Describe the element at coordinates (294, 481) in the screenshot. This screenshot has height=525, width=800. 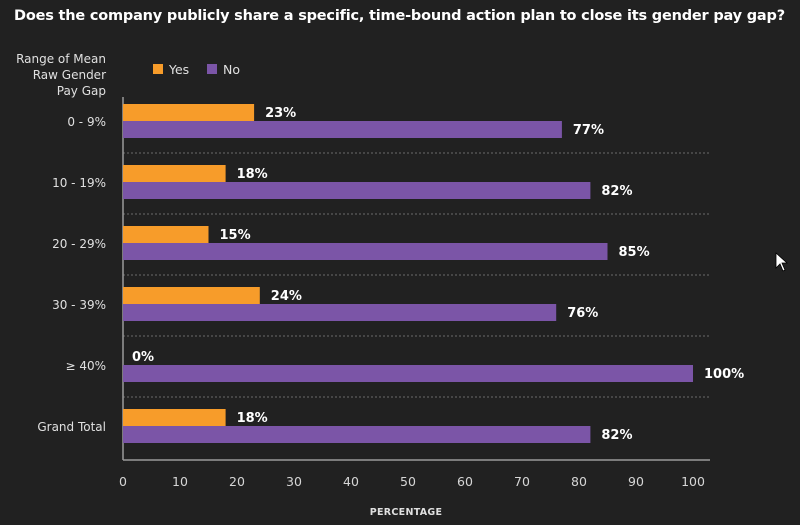
I see `x-tick-label: 30` at that location.